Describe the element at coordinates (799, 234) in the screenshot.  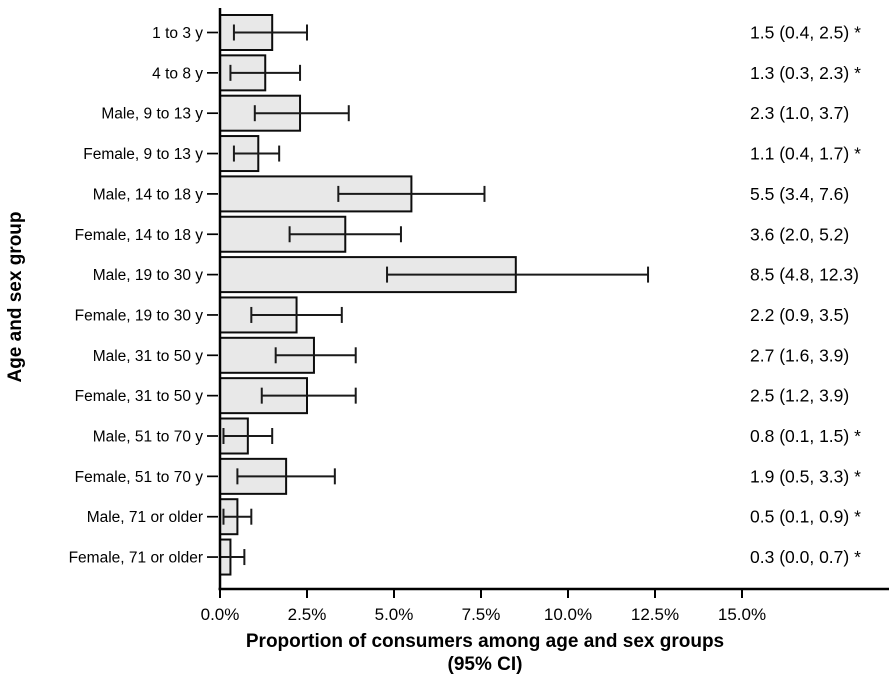
I see `value-annotation: 3.6 (2.0, 5.2)` at that location.